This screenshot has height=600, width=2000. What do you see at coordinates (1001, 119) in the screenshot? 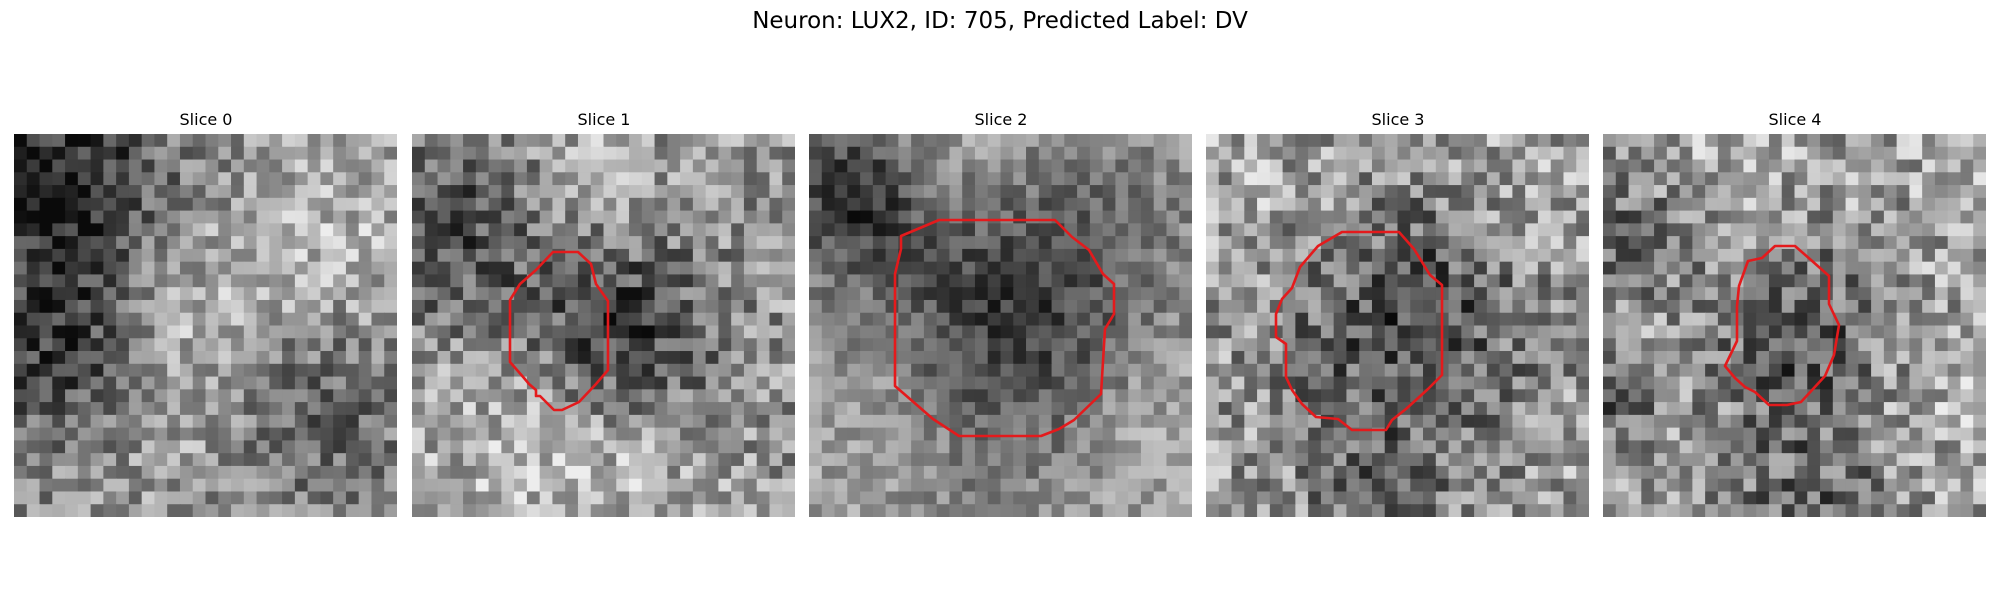
I see `slice-title: Slice 2` at bounding box center [1001, 119].